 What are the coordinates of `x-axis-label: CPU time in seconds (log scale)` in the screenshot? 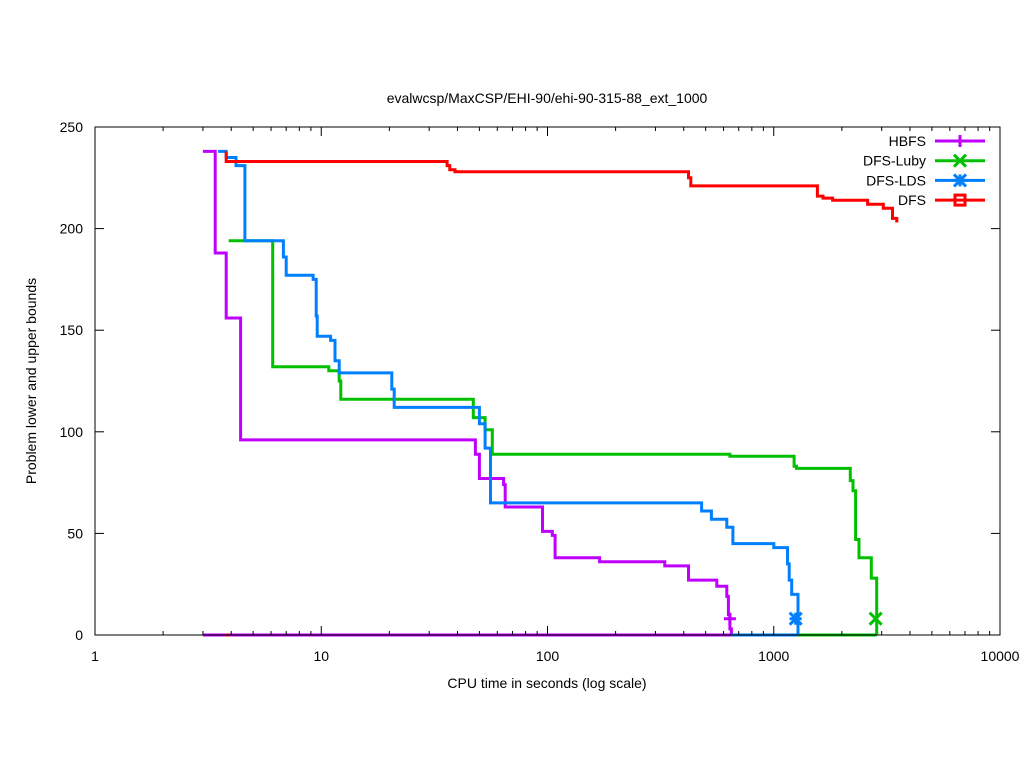 It's located at (546, 683).